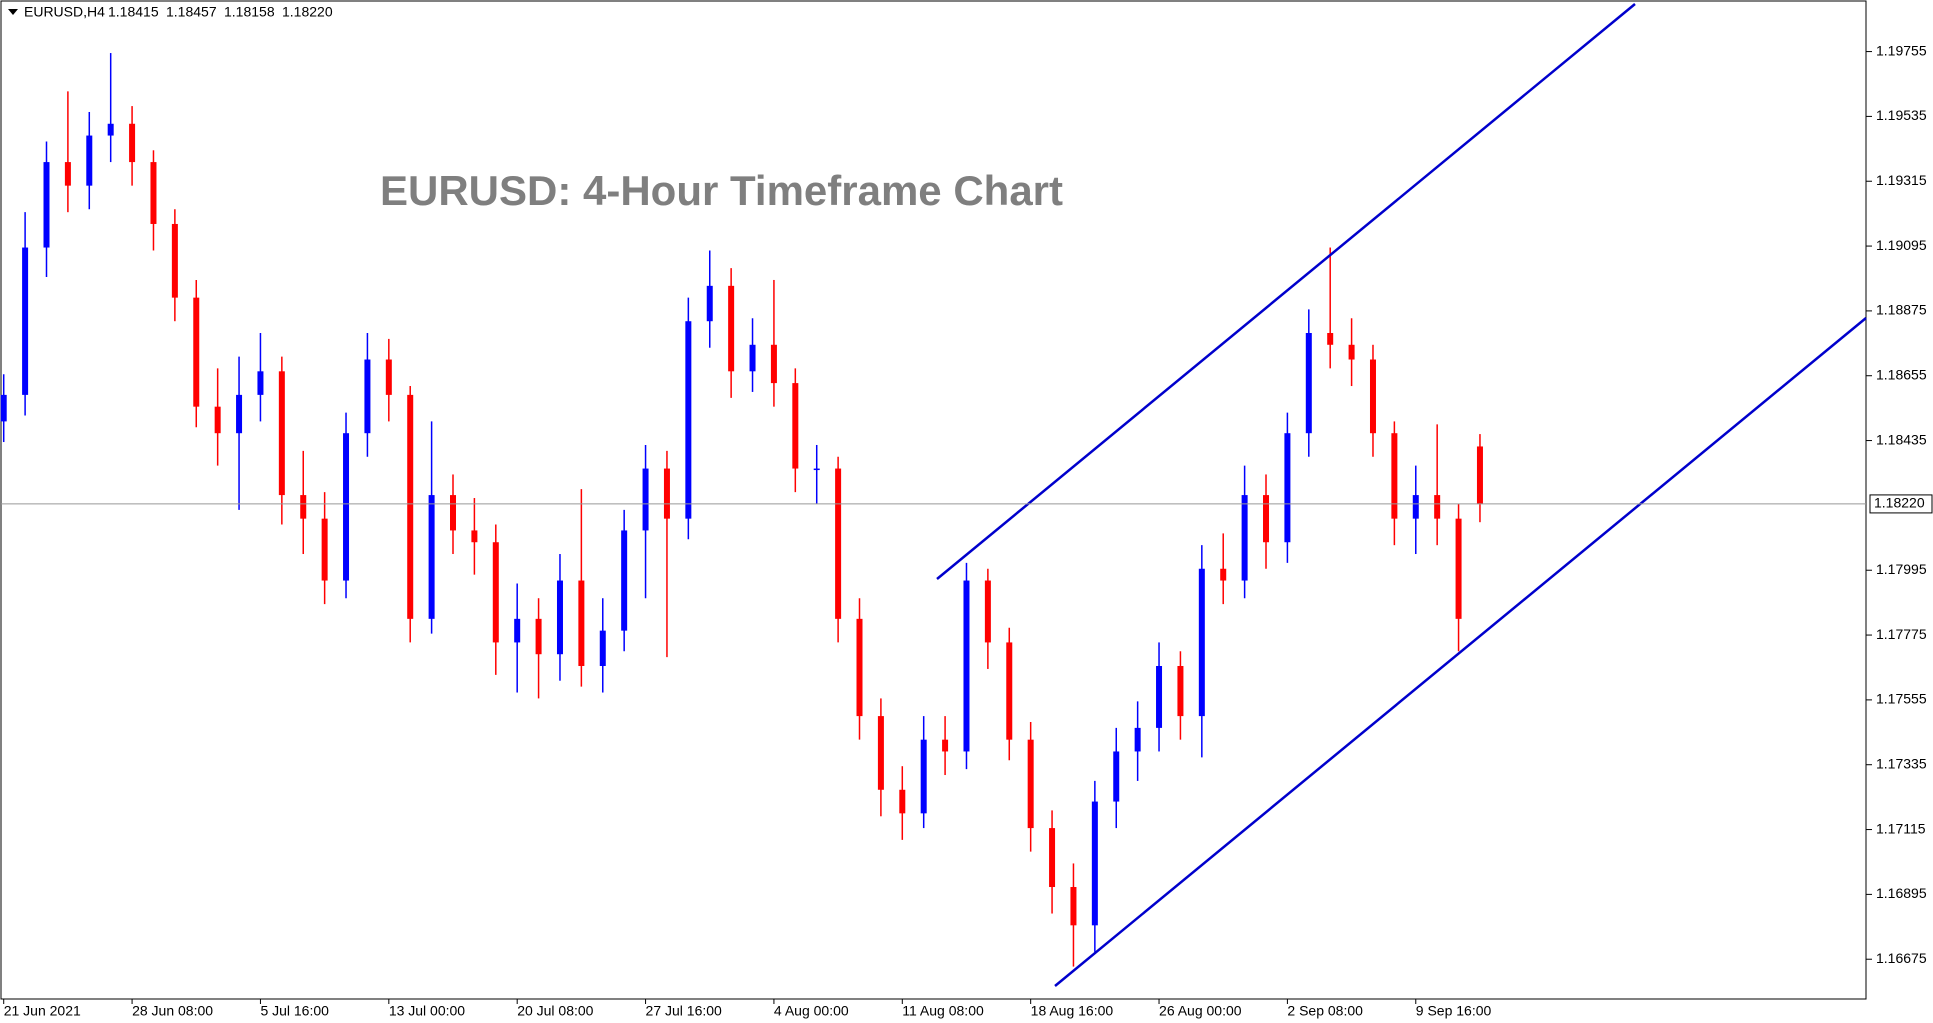 This screenshot has width=1933, height=1023. What do you see at coordinates (1454, 1011) in the screenshot?
I see `x-tick-label: 9 Sep 16:00` at bounding box center [1454, 1011].